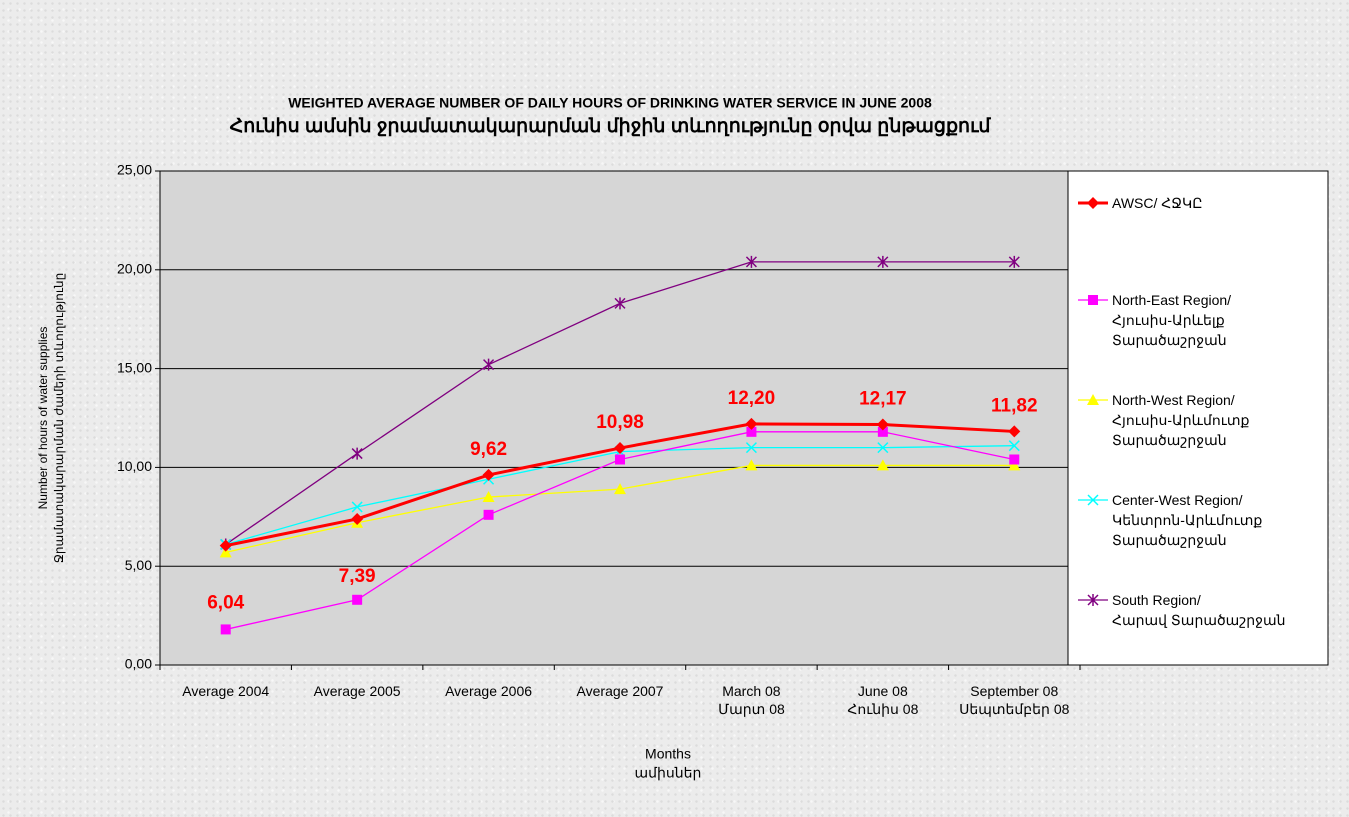  Describe the element at coordinates (134, 367) in the screenshot. I see `y-tick-label: 15,00` at that location.